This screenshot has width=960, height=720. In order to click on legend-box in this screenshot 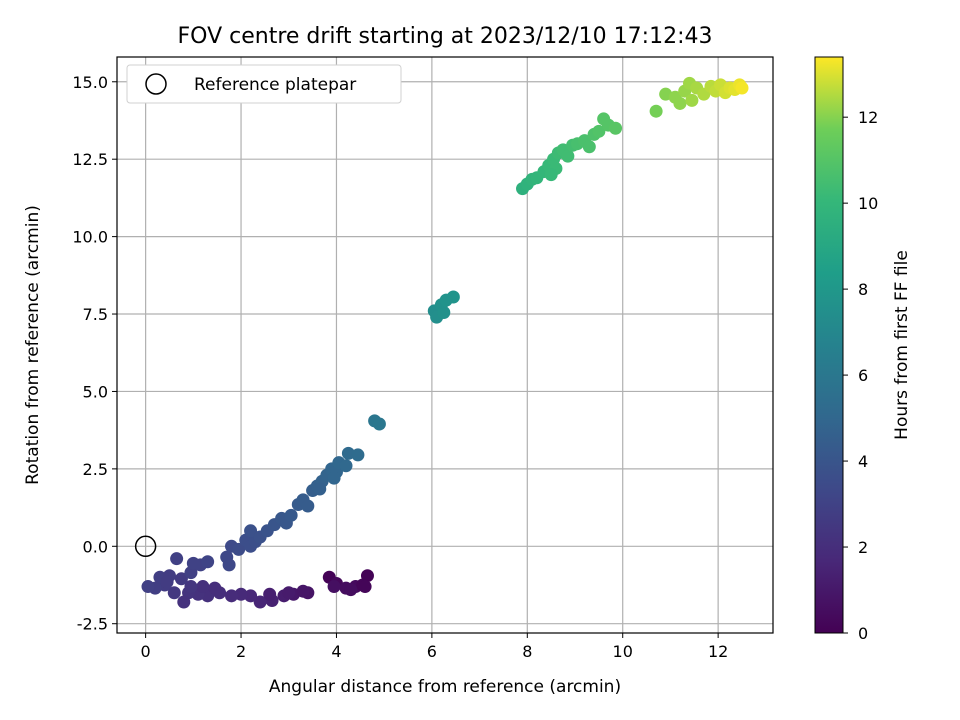, I will do `click(264, 84)`.